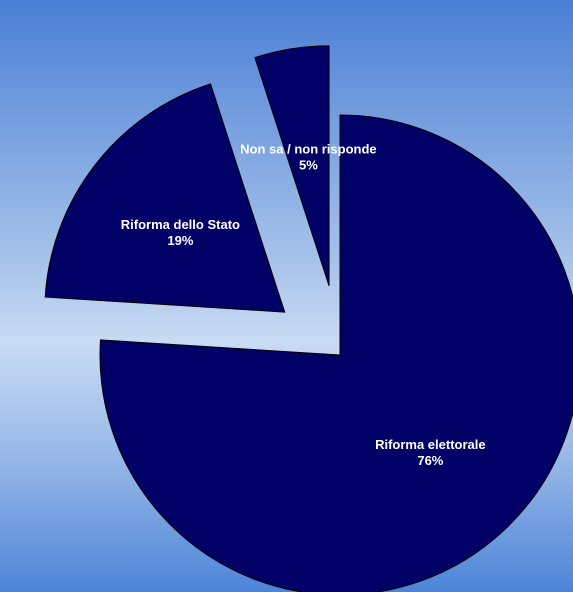 This screenshot has width=573, height=592. Describe the element at coordinates (180, 224) in the screenshot. I see `slice-label-riforma-dello-stato: Riforma dello Stato` at that location.